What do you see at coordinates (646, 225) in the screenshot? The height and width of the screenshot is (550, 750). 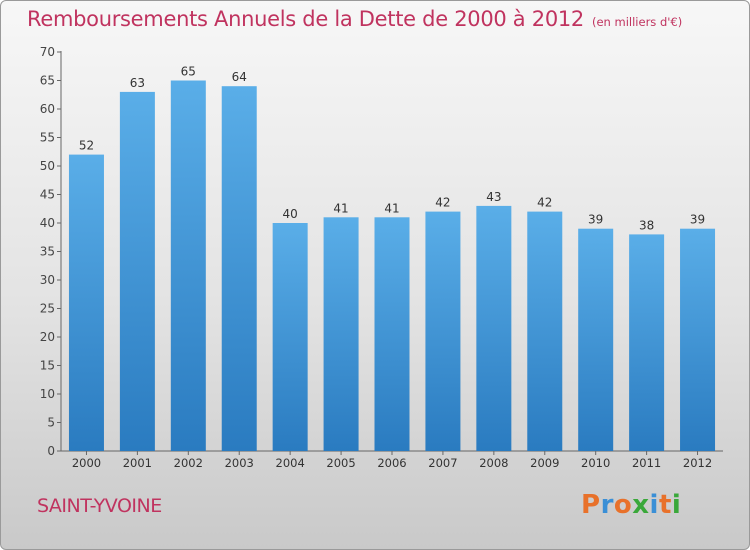 I see `bar-value-label: 38` at bounding box center [646, 225].